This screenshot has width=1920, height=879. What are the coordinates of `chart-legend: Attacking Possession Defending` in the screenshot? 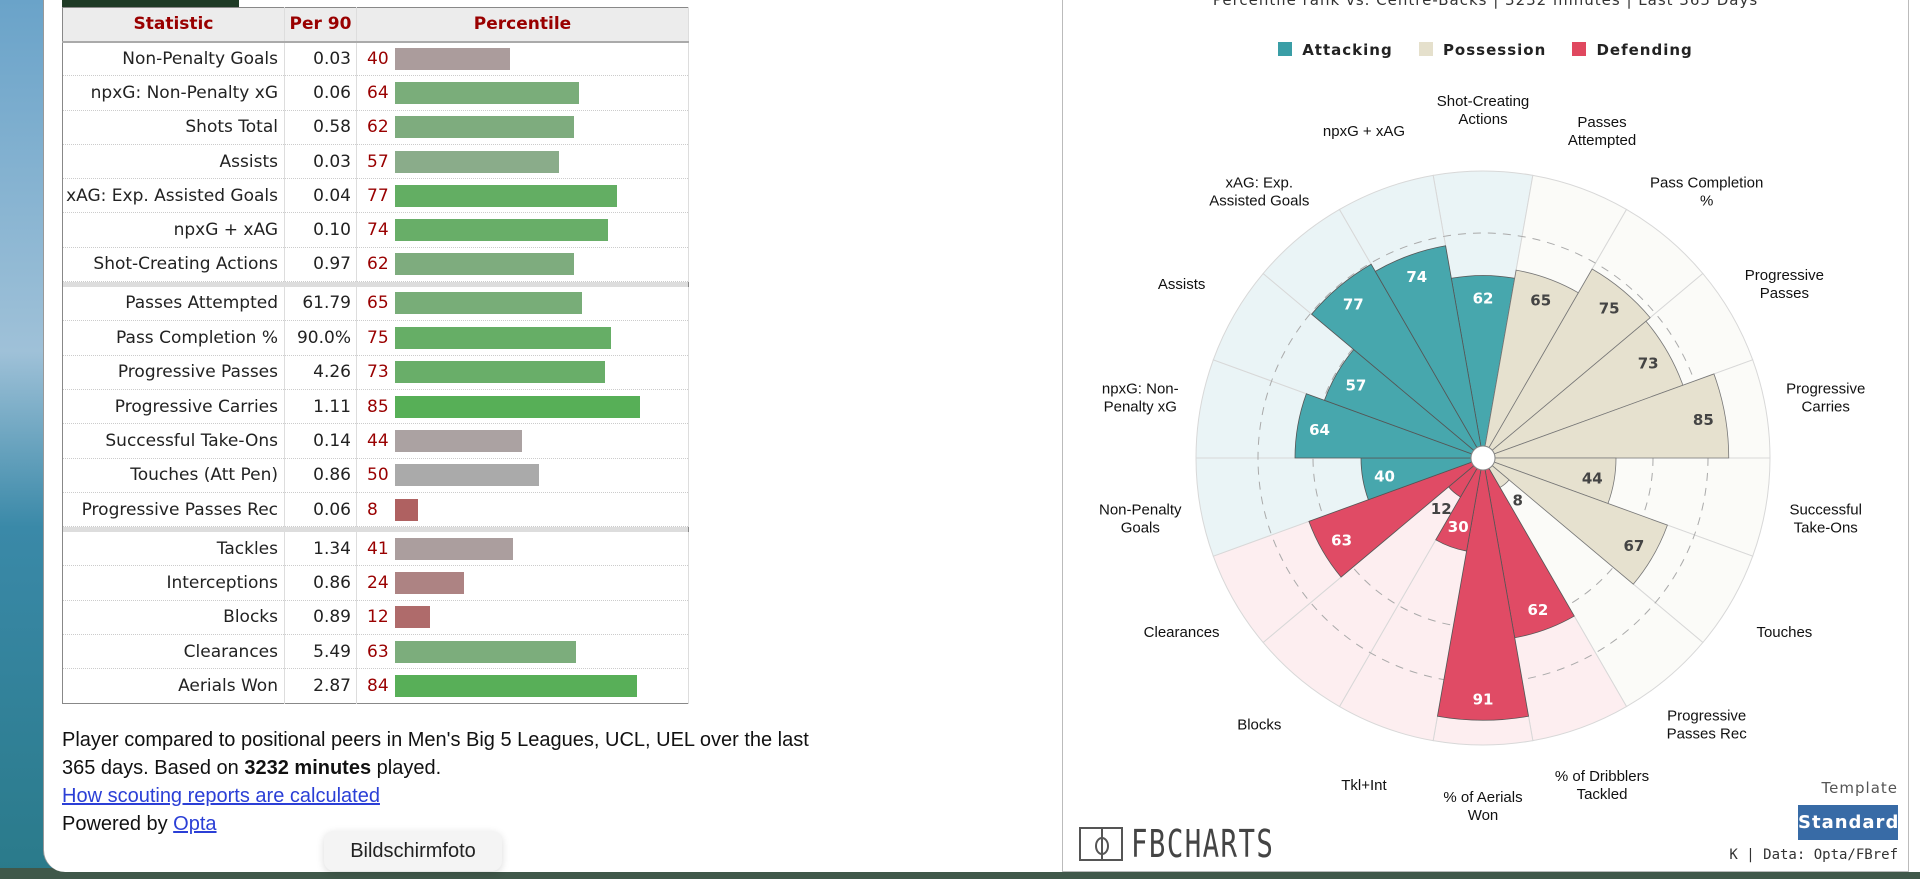 It's located at (1485, 50).